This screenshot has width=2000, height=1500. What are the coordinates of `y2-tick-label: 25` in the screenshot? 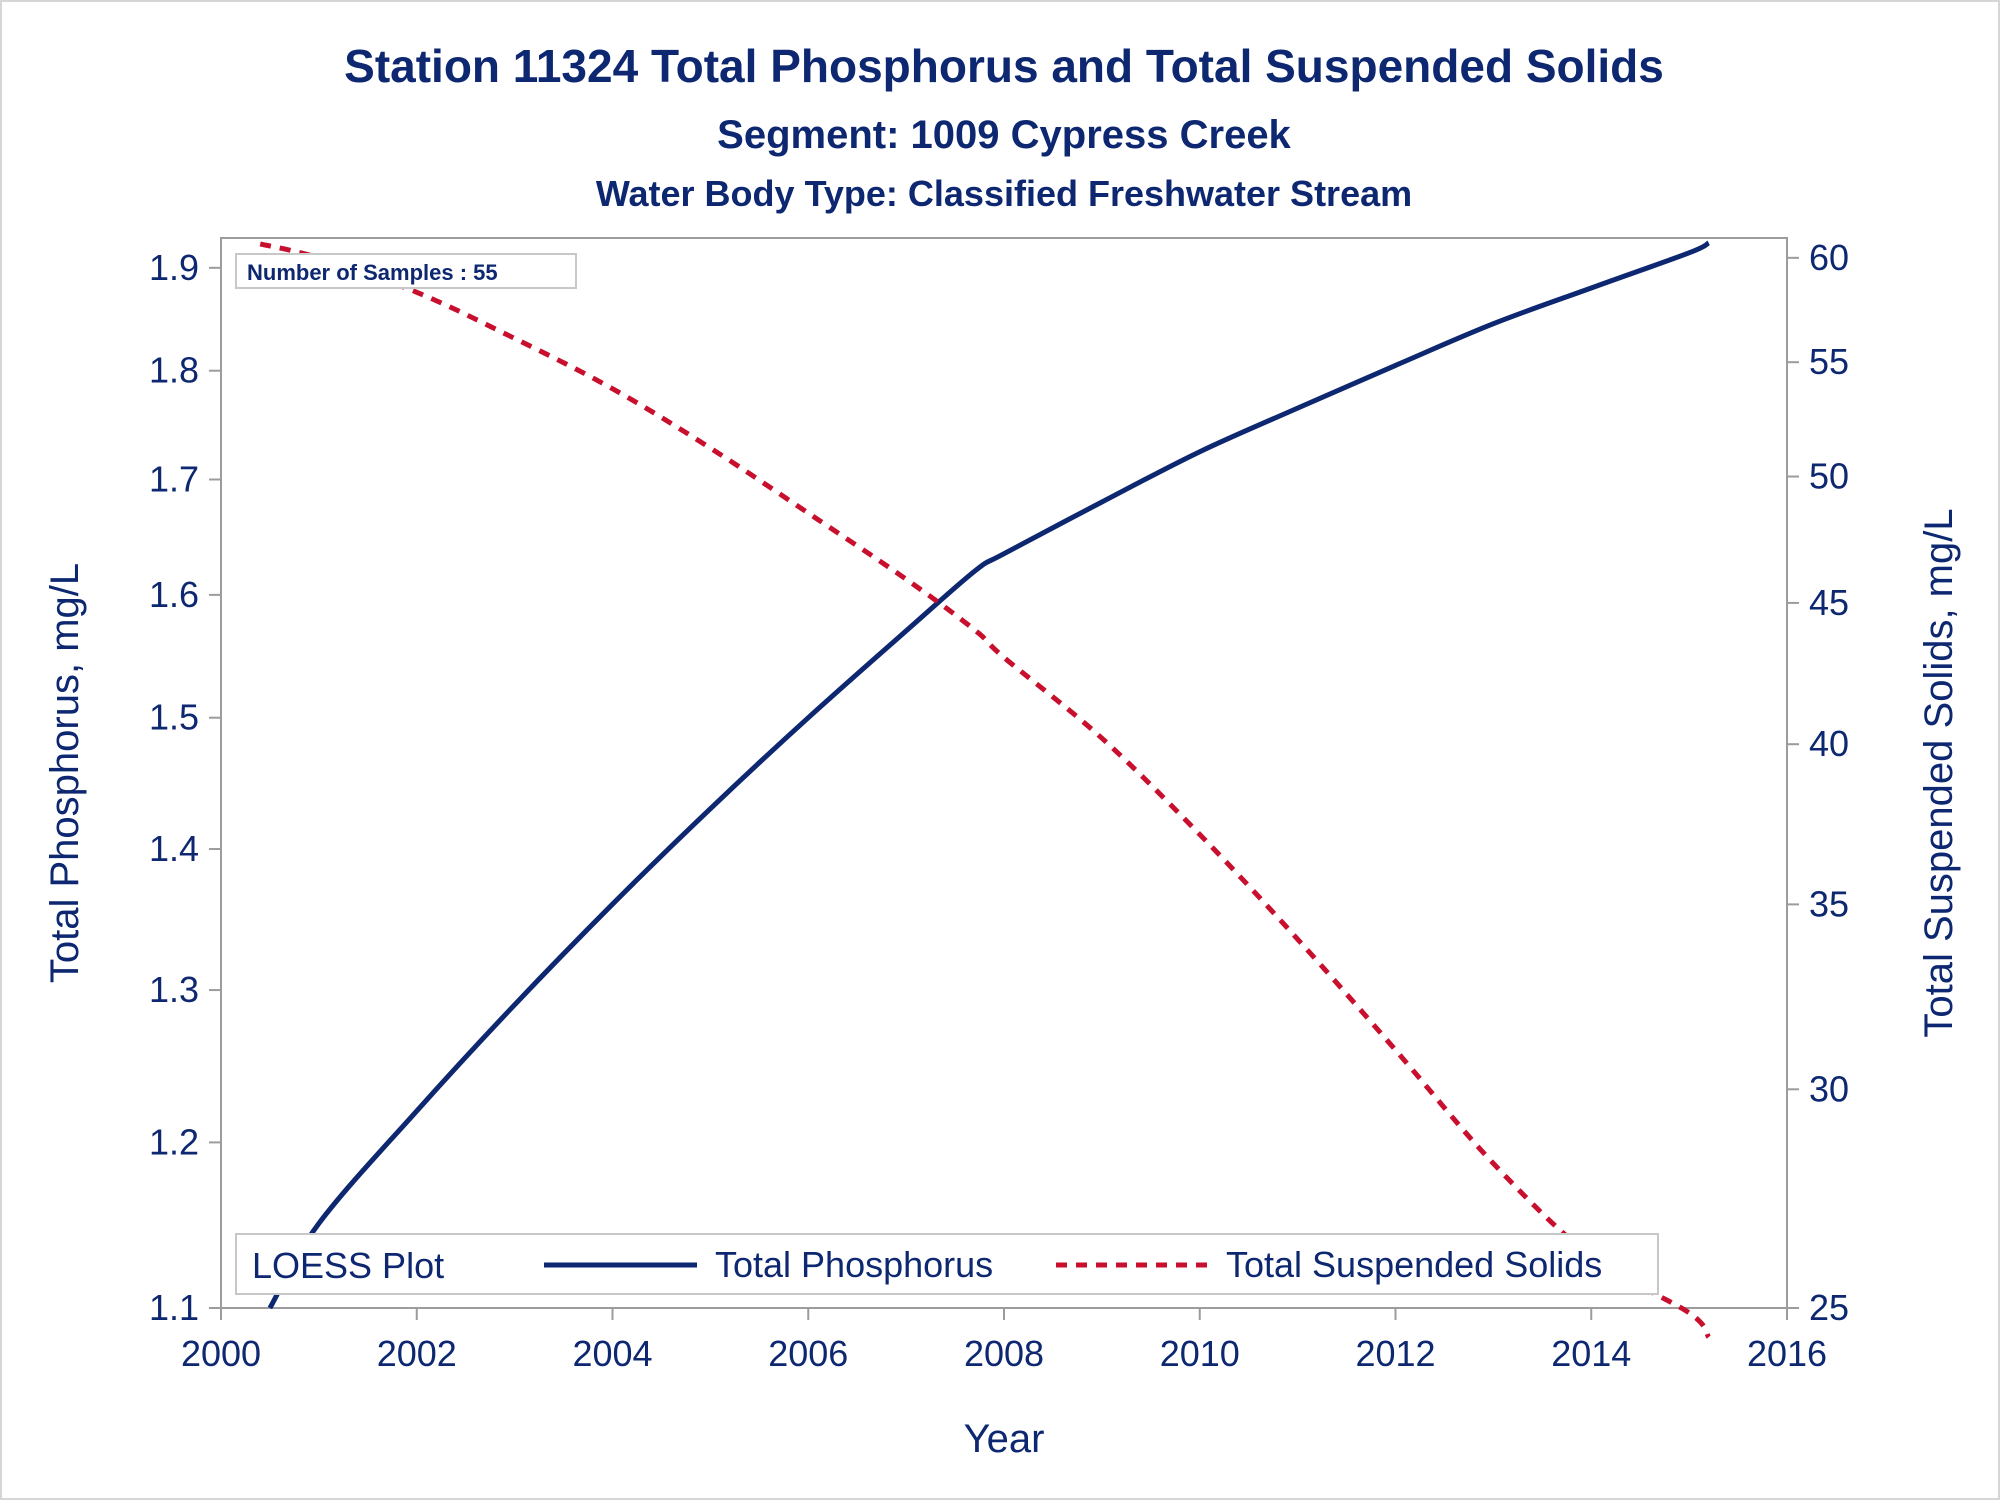 It's located at (1829, 1307).